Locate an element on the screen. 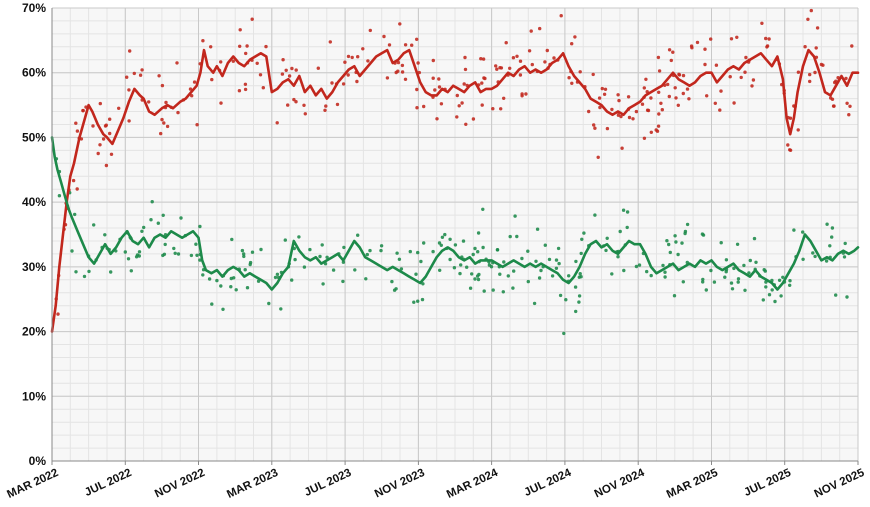 This screenshot has height=507, width=870. x-tick-label: MAR 2023 is located at coordinates (252, 484).